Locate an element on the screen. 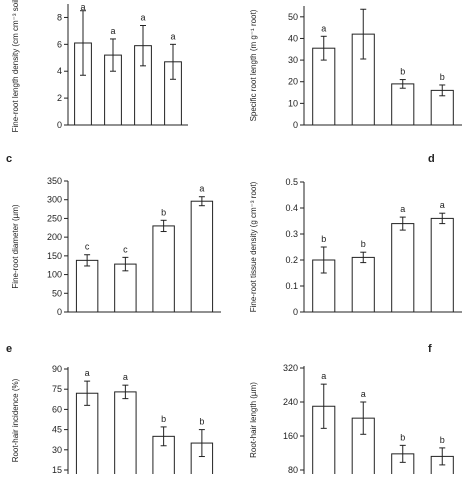 This screenshot has width=474, height=479. y-tick-label: 0.3 is located at coordinates (291, 234).